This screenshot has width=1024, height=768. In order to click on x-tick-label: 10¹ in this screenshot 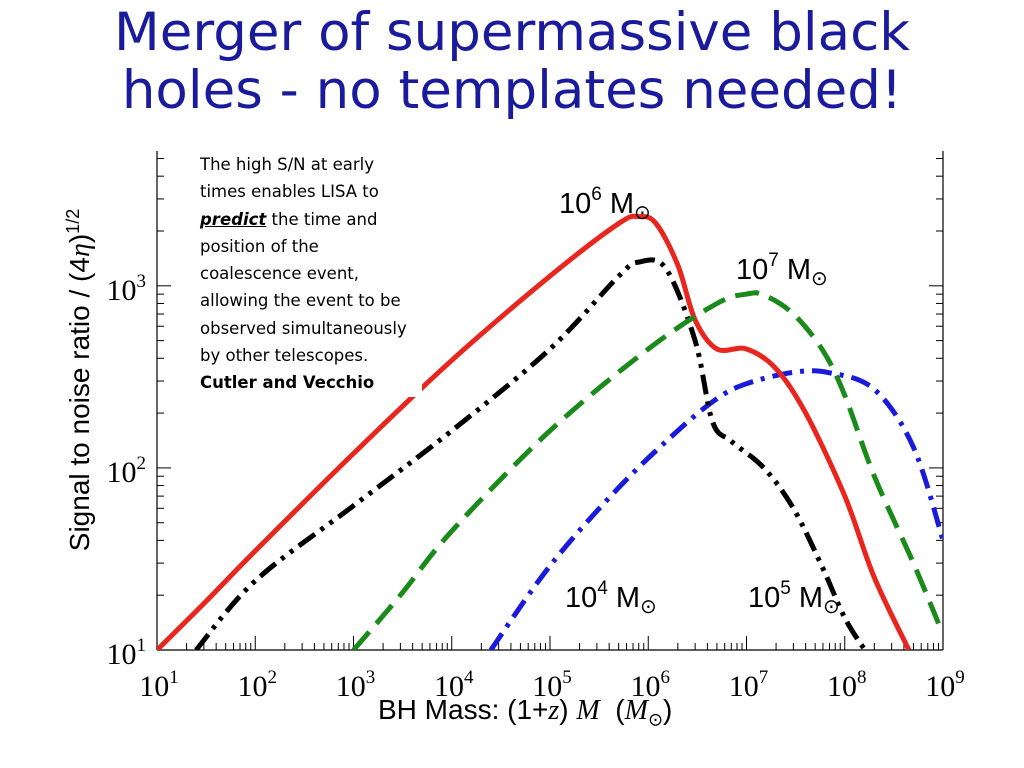, I will do `click(159, 685)`.